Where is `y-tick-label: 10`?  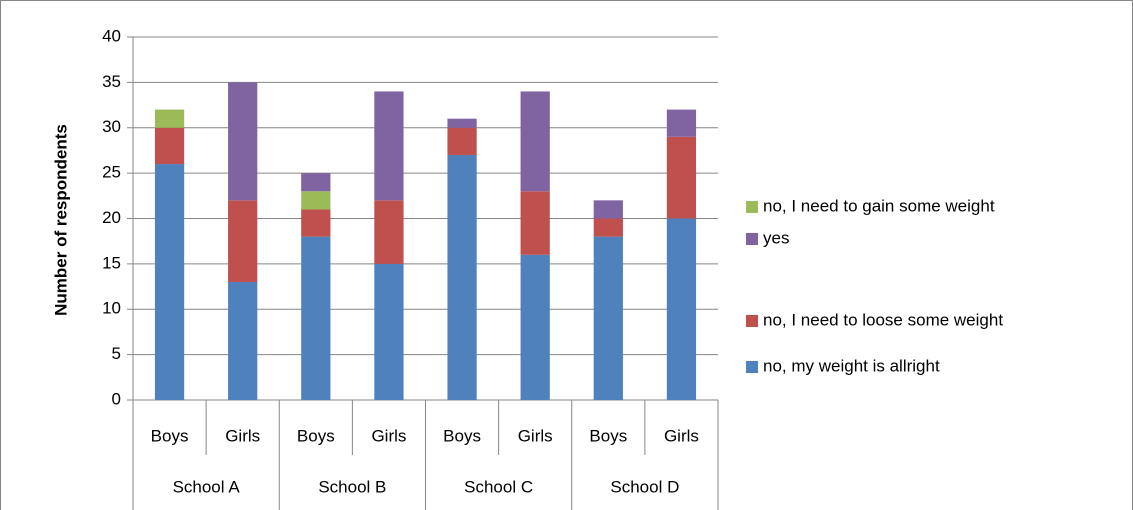 y-tick-label: 10 is located at coordinates (111, 308).